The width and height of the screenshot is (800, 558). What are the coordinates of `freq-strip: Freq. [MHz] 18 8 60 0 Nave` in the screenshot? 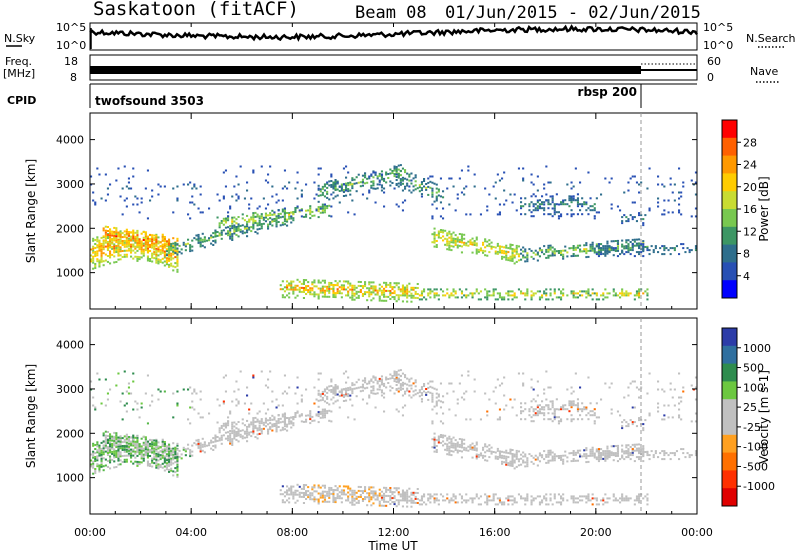 It's located at (391, 69).